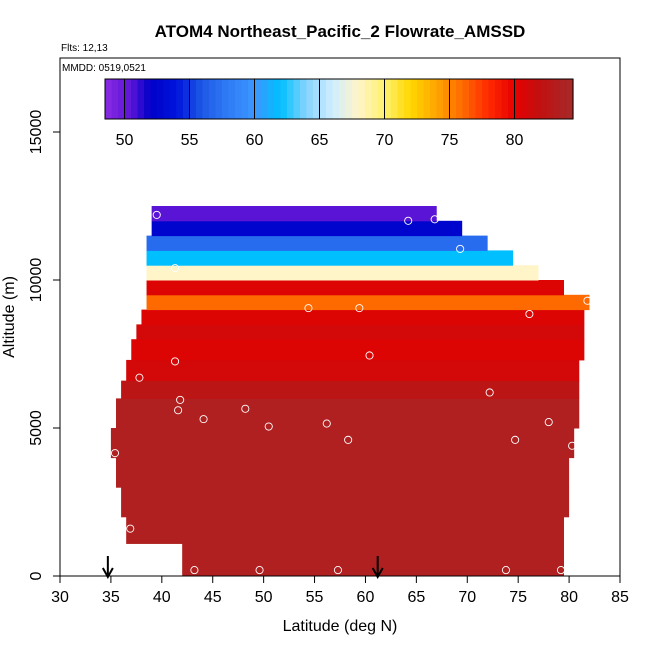 Image resolution: width=650 pixels, height=650 pixels. Describe the element at coordinates (9, 317) in the screenshot. I see `y-axis-label: Altitude (m)` at that location.